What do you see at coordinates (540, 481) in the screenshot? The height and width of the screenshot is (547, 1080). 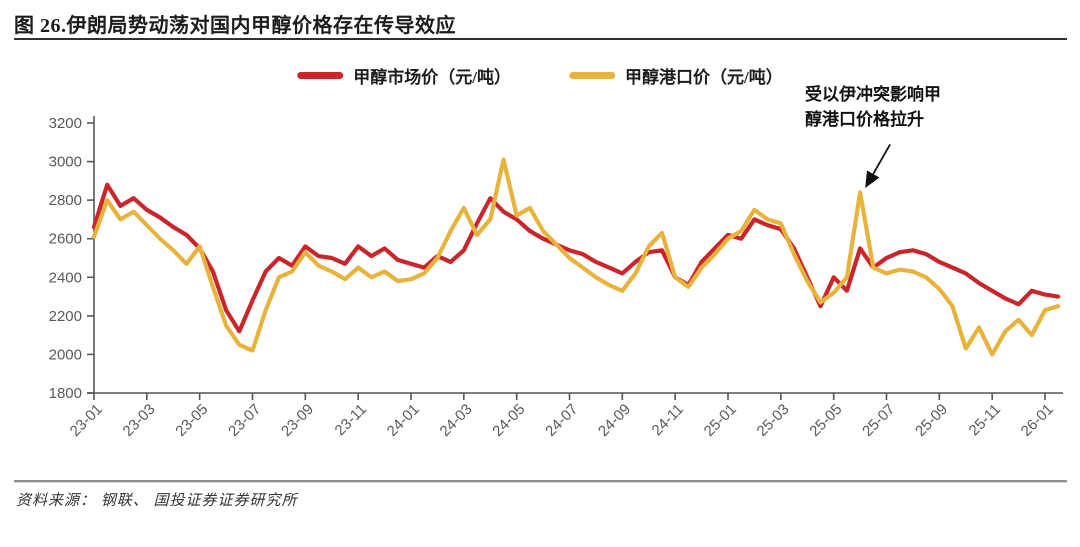 I see `source-separator-rule` at bounding box center [540, 481].